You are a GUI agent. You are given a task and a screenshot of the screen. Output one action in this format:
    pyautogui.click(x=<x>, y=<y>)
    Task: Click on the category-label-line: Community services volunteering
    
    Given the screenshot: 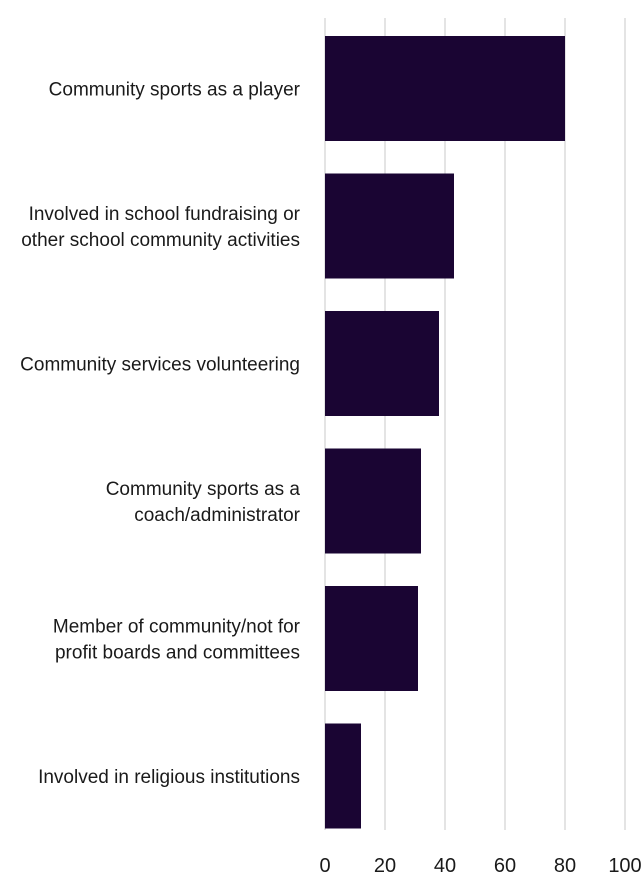 What is the action you would take?
    pyautogui.click(x=160, y=365)
    